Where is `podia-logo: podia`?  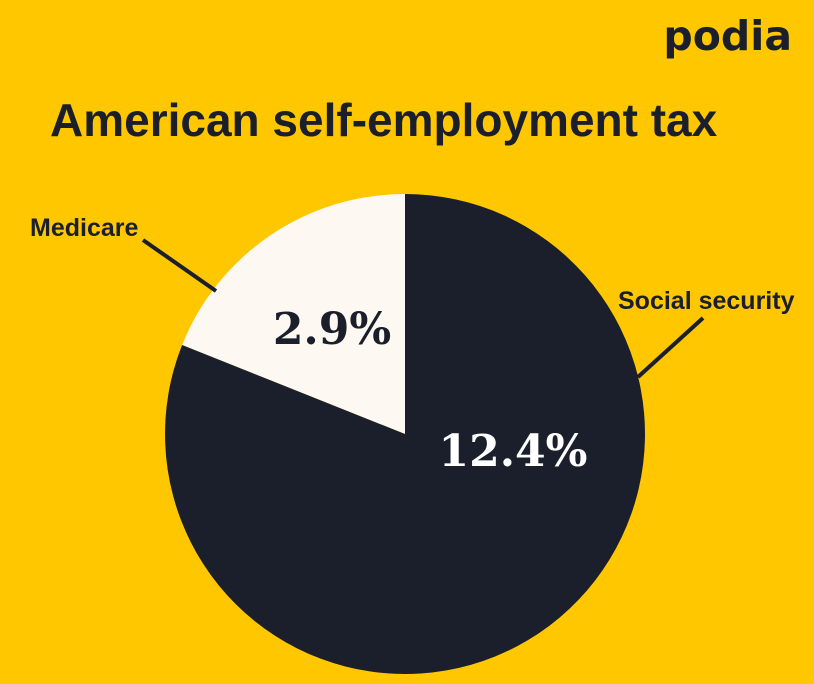 podia-logo: podia is located at coordinates (727, 36).